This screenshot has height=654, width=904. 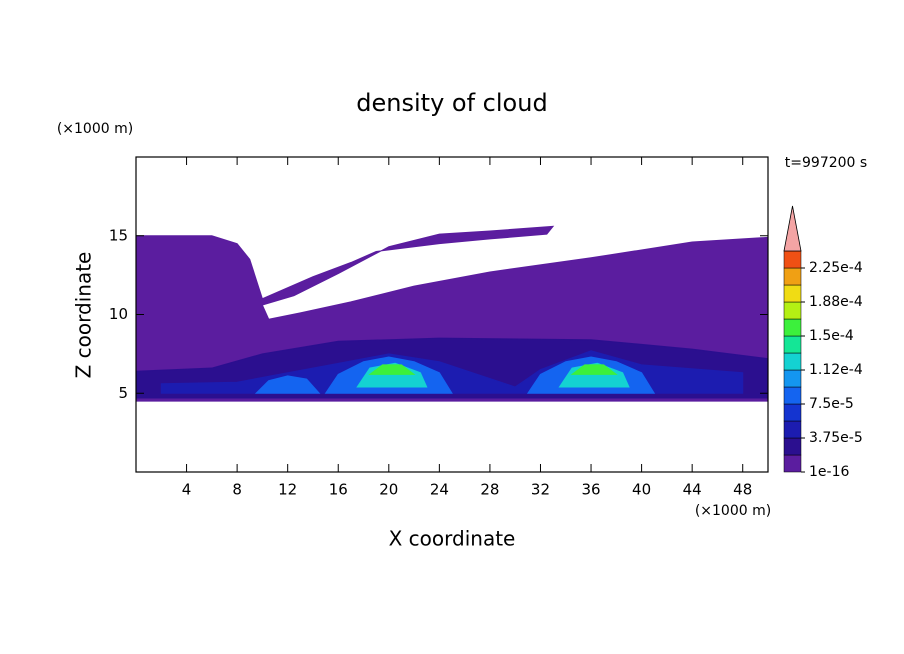 I want to click on colorbar-label: 1e-16, so click(x=829, y=472).